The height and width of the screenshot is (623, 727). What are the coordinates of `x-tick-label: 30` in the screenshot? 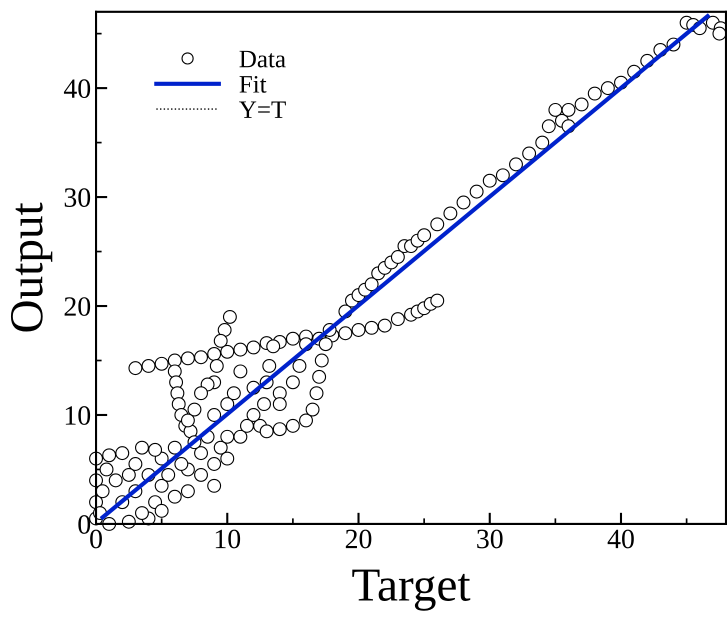 It's located at (490, 539).